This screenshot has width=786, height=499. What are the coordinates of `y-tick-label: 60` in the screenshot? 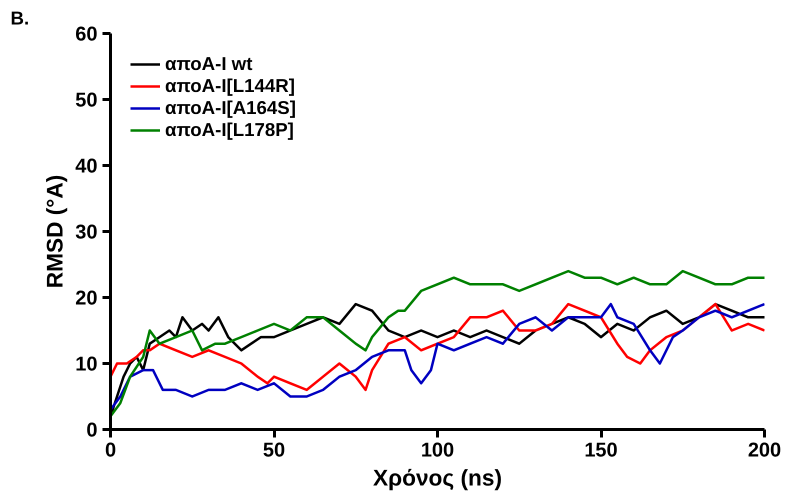 It's located at (86, 35).